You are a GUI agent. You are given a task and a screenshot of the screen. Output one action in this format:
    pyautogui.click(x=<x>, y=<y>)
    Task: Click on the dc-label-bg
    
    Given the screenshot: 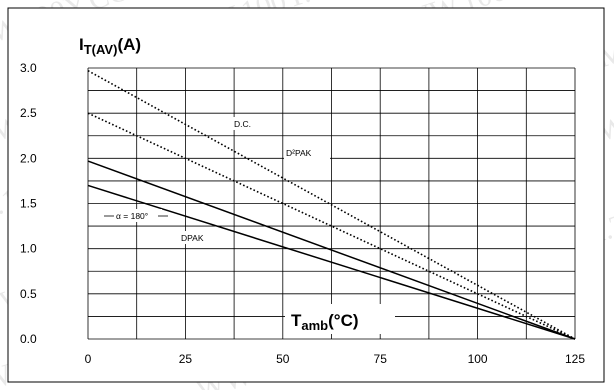 What is the action you would take?
    pyautogui.click(x=245, y=123)
    